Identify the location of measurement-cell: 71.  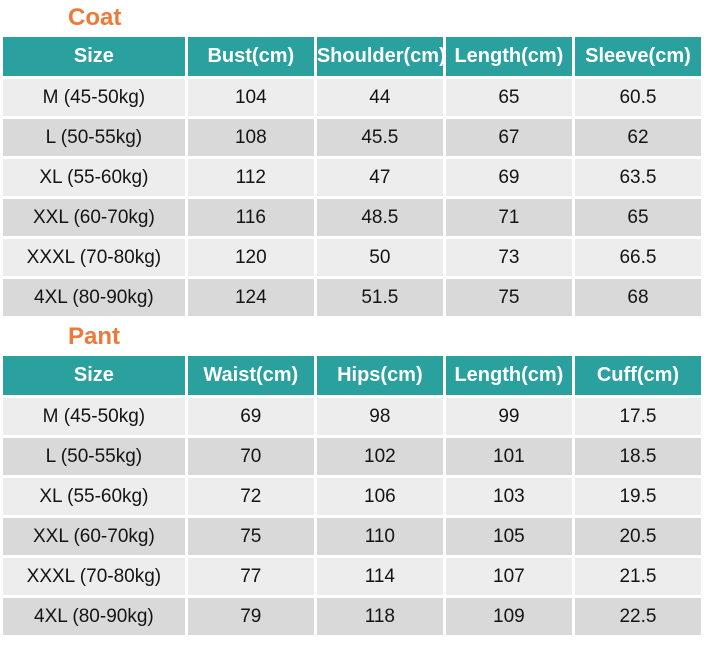
(508, 217).